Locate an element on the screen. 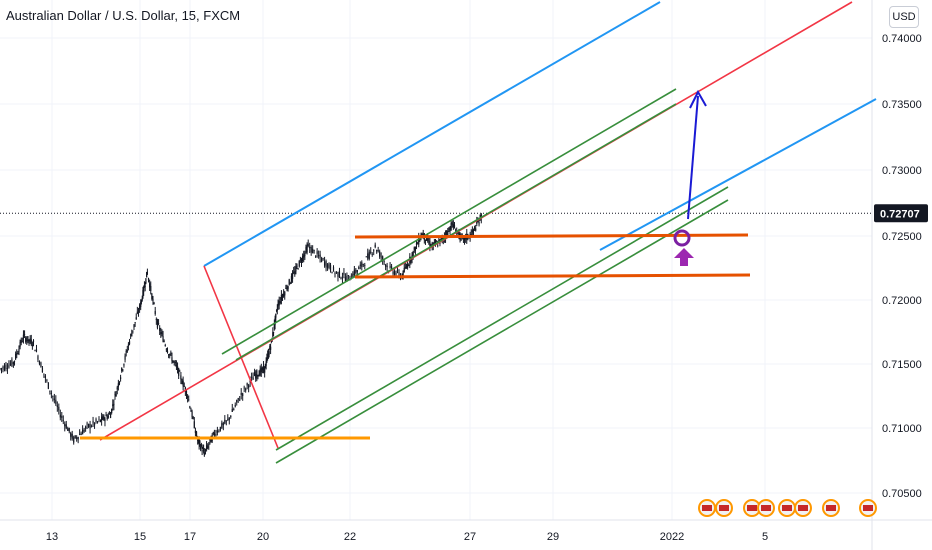 Image resolution: width=932 pixels, height=550 pixels. projection-arrow-head is located at coordinates (698, 99).